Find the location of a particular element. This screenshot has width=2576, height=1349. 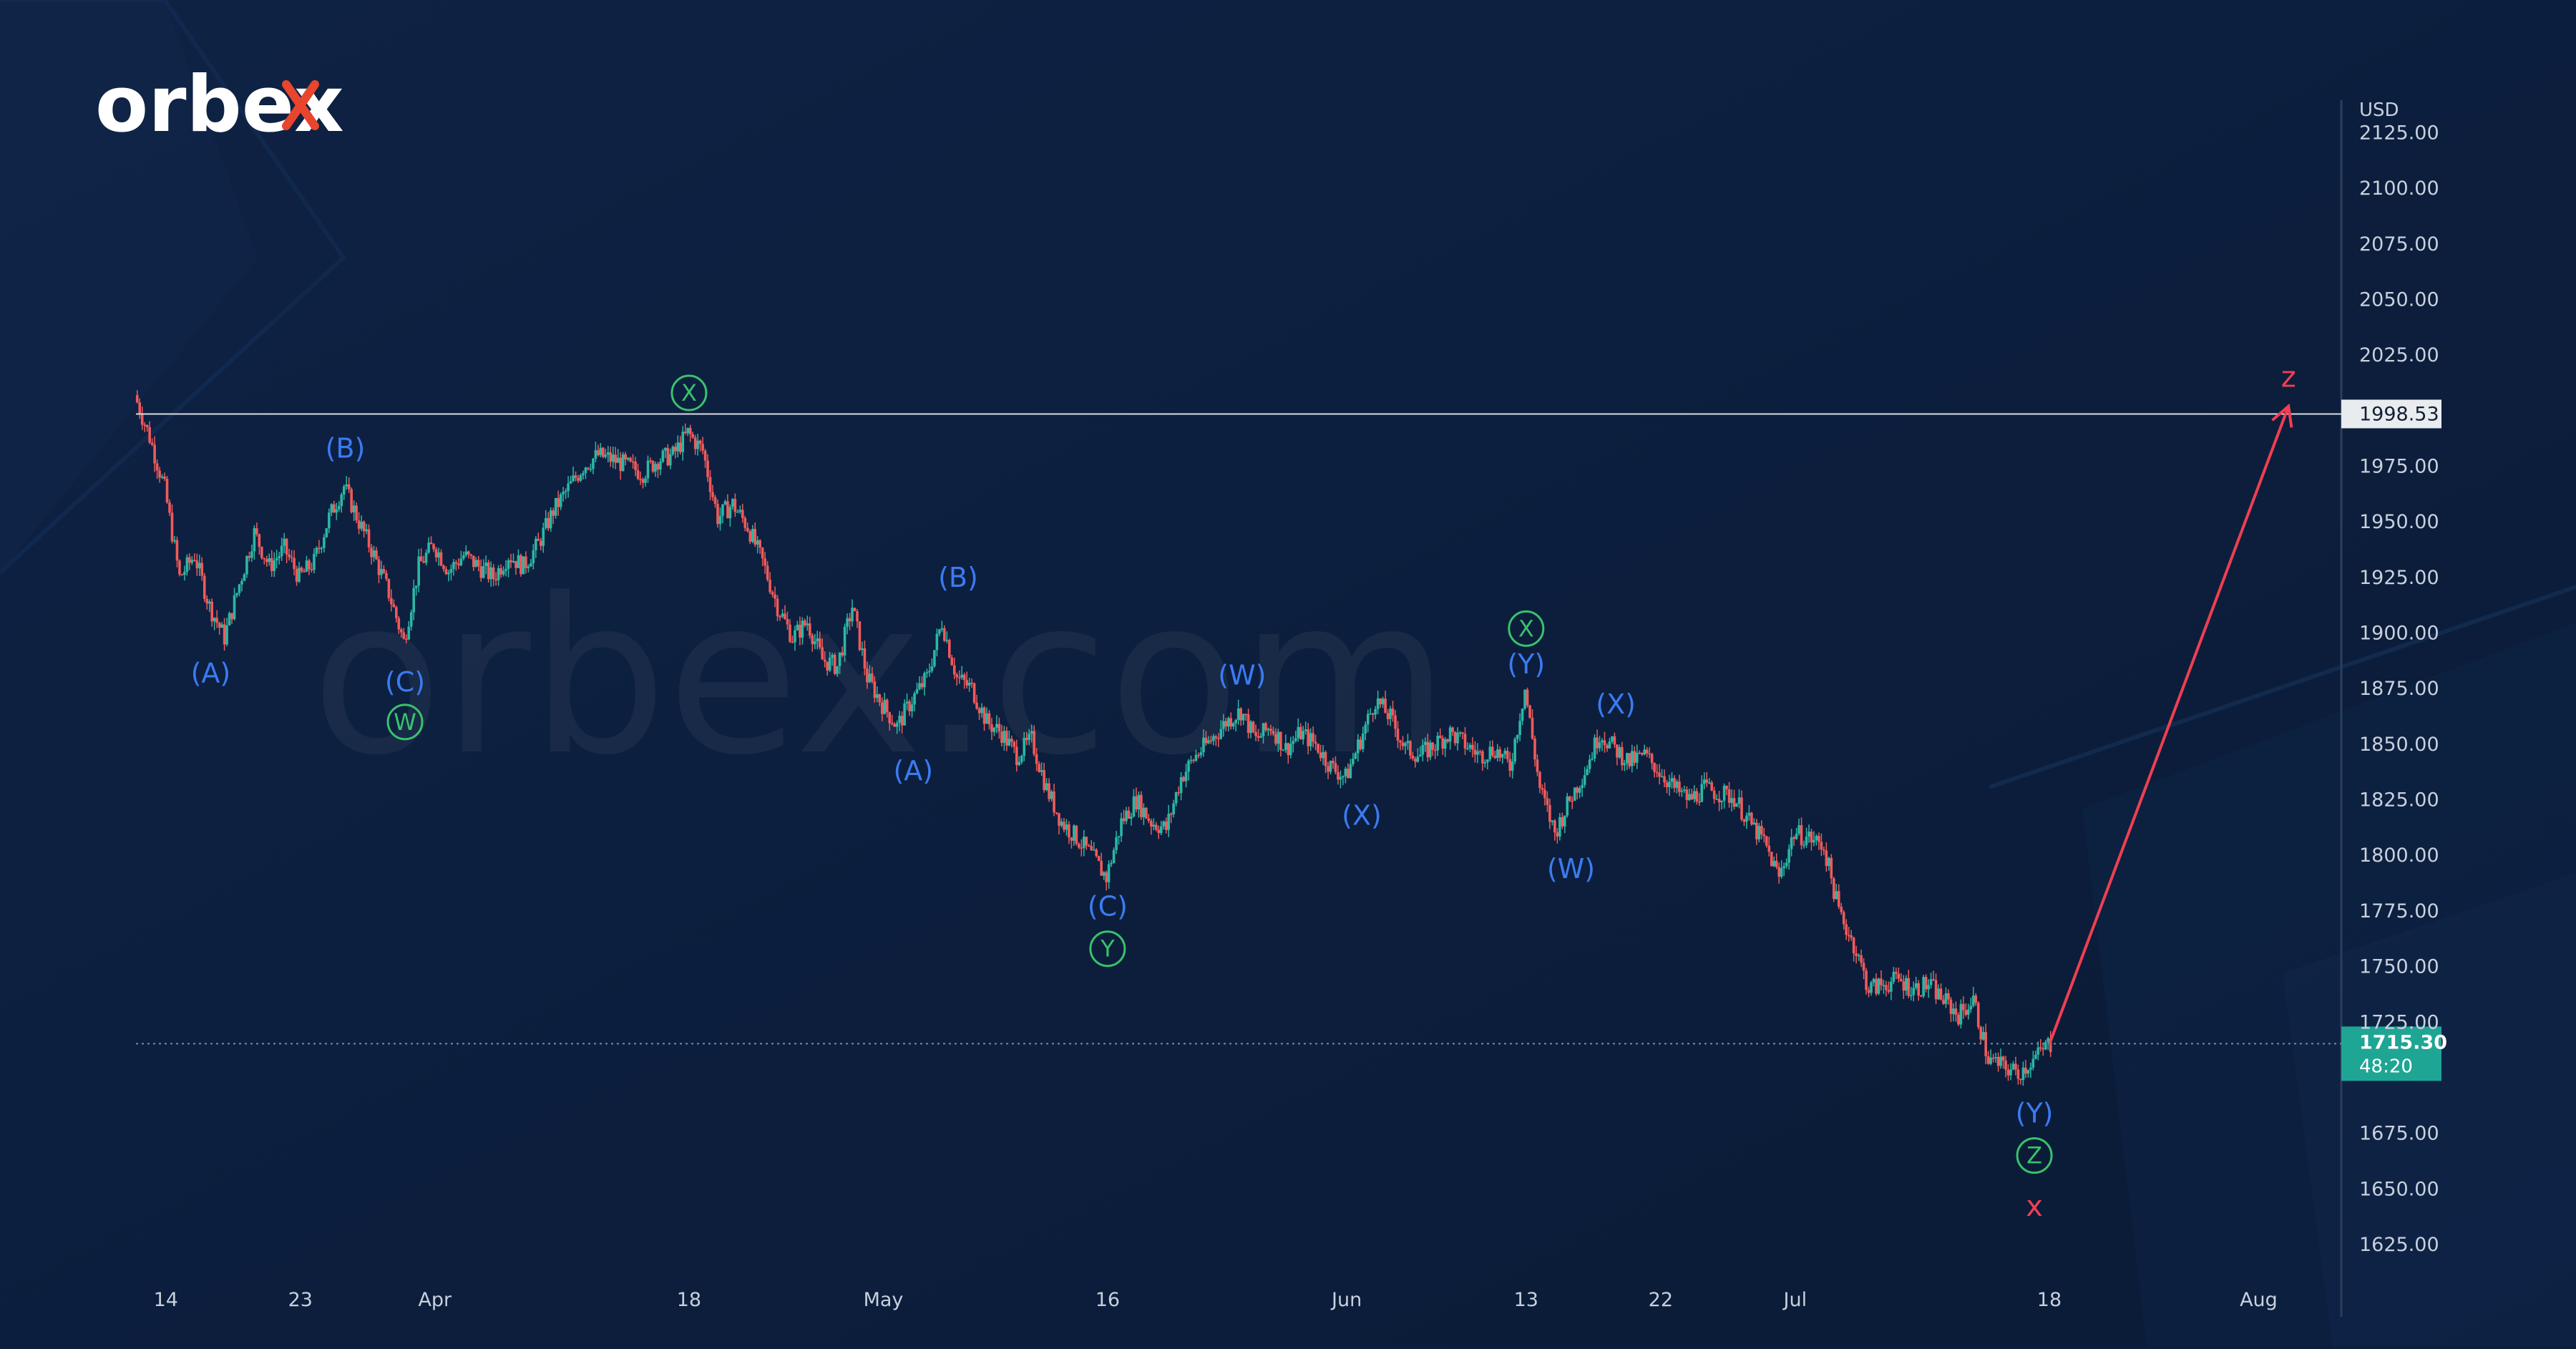

current-price-label: 1715.30 is located at coordinates (2403, 1042).